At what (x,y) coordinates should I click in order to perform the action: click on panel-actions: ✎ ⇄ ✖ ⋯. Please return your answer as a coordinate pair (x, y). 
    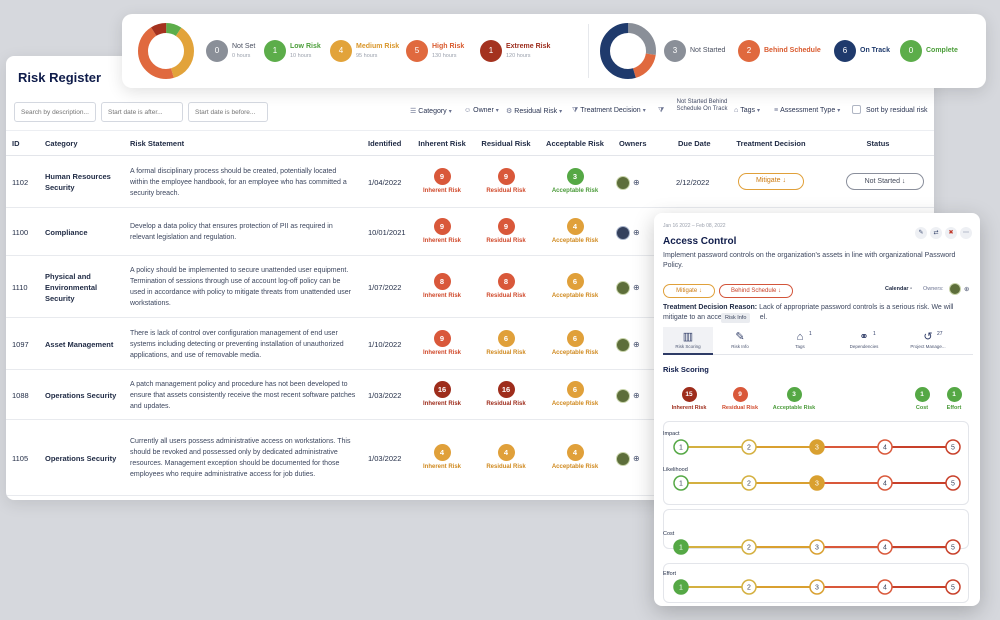
    Looking at the image, I should click on (942, 230).